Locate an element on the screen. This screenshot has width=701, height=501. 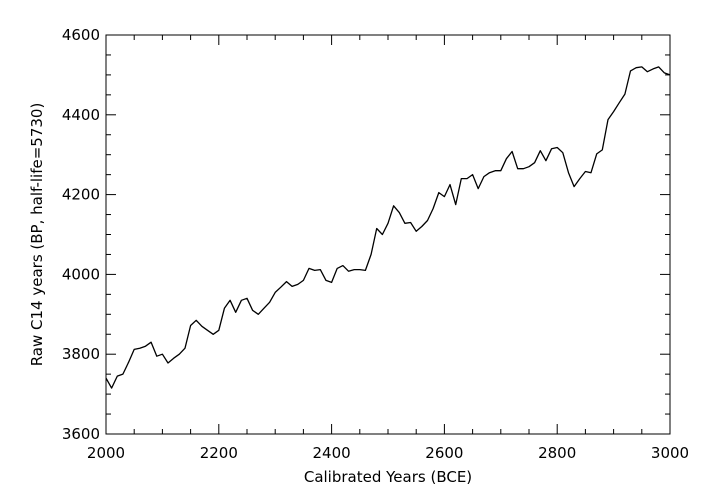
y-tick-label: 4000 is located at coordinates (81, 274).